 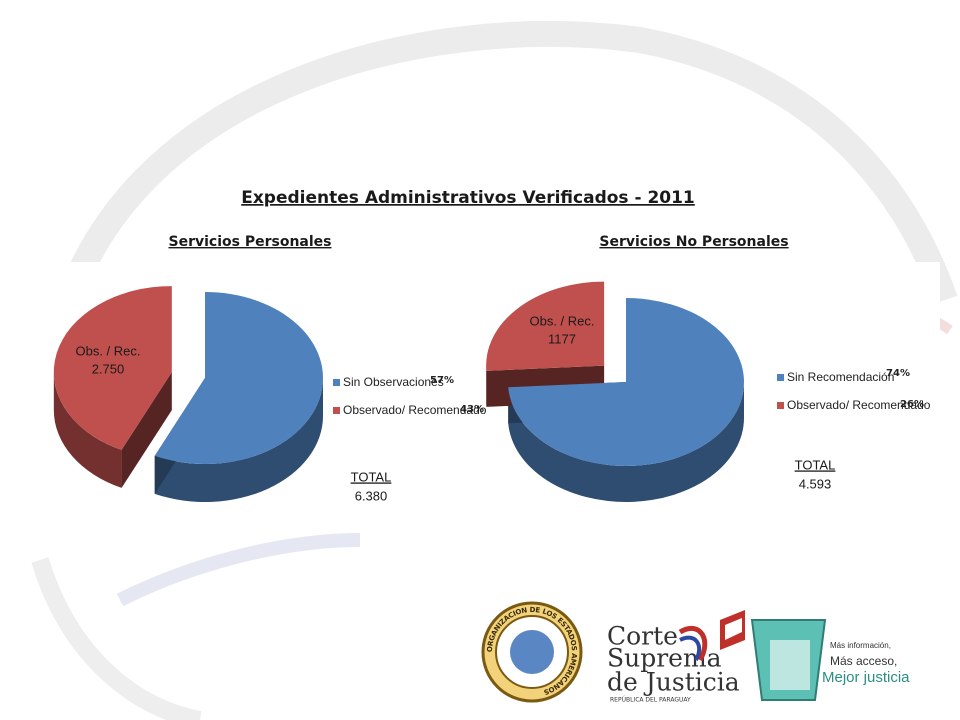 What do you see at coordinates (650, 700) in the screenshot?
I see `court-logo-sub: REPÚBLICA DEL PARAGUAY` at bounding box center [650, 700].